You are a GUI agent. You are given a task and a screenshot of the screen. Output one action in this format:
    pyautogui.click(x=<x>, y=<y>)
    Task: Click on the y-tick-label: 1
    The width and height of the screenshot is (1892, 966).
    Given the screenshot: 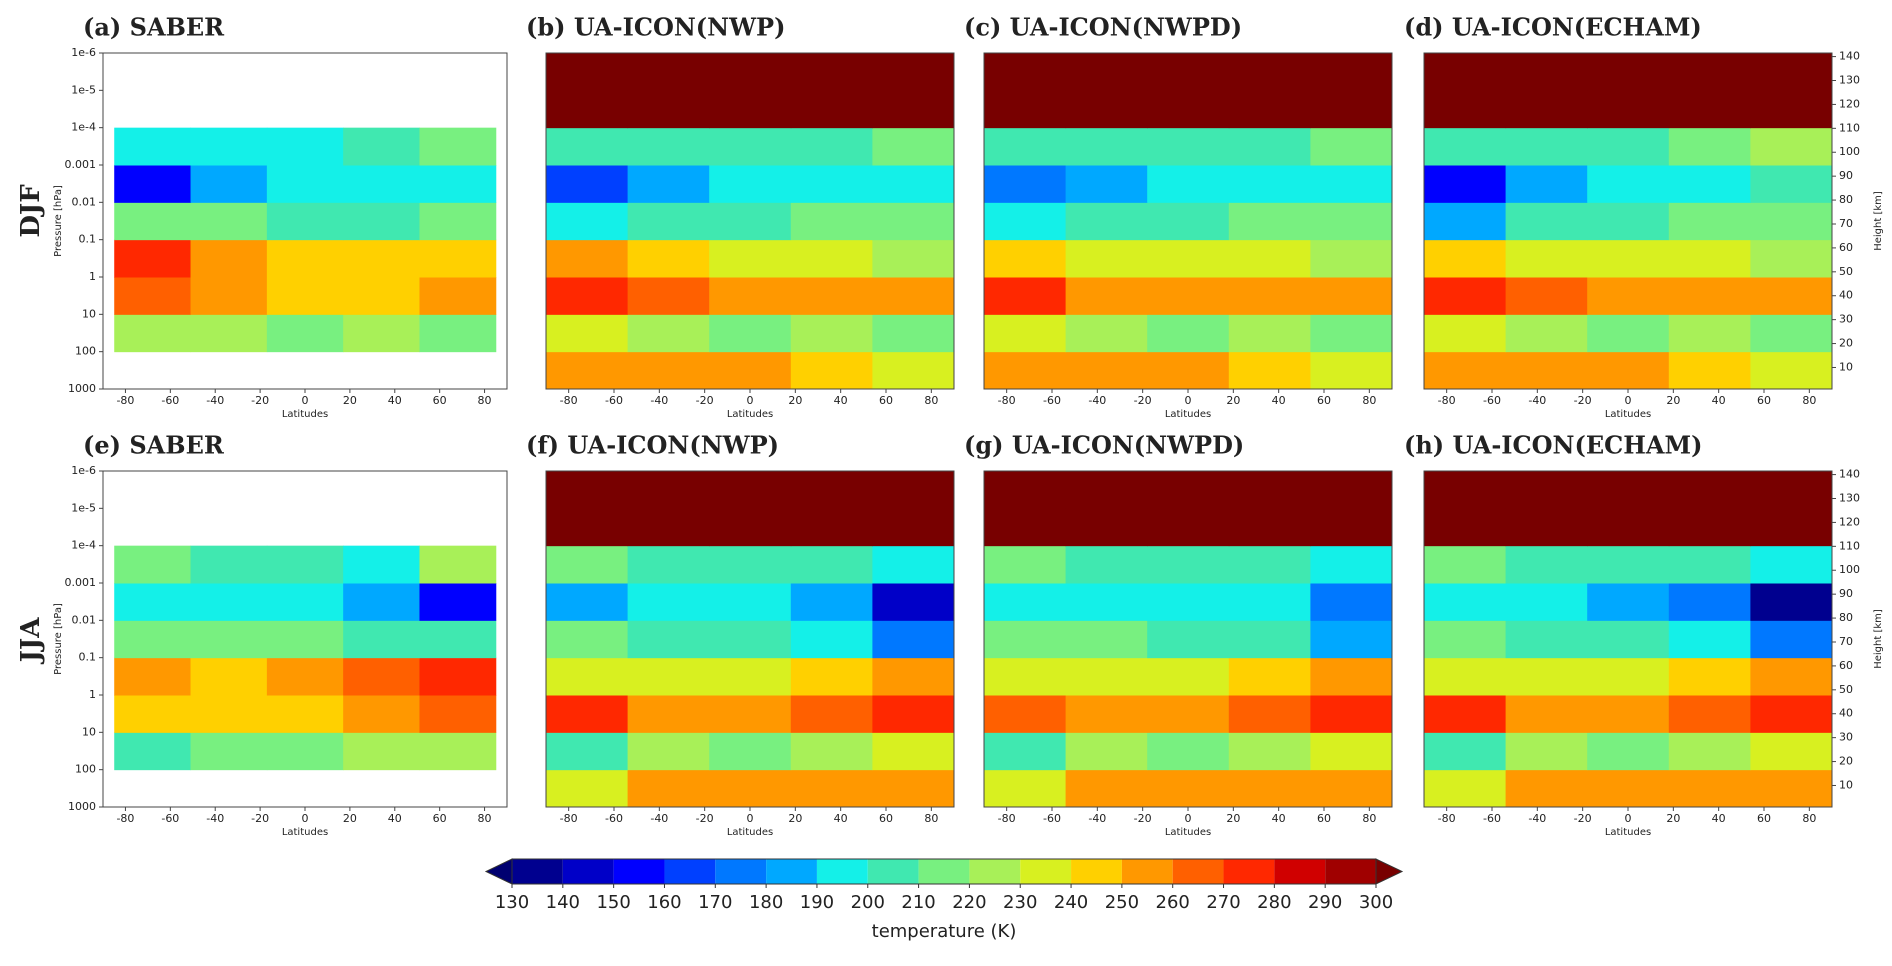 What is the action you would take?
    pyautogui.click(x=92, y=276)
    